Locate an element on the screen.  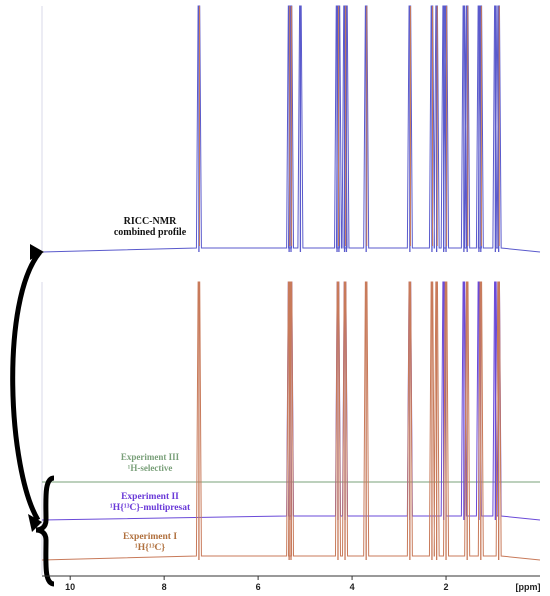
experiment-iii-label-line-1: Experiment III is located at coordinates (150, 457).